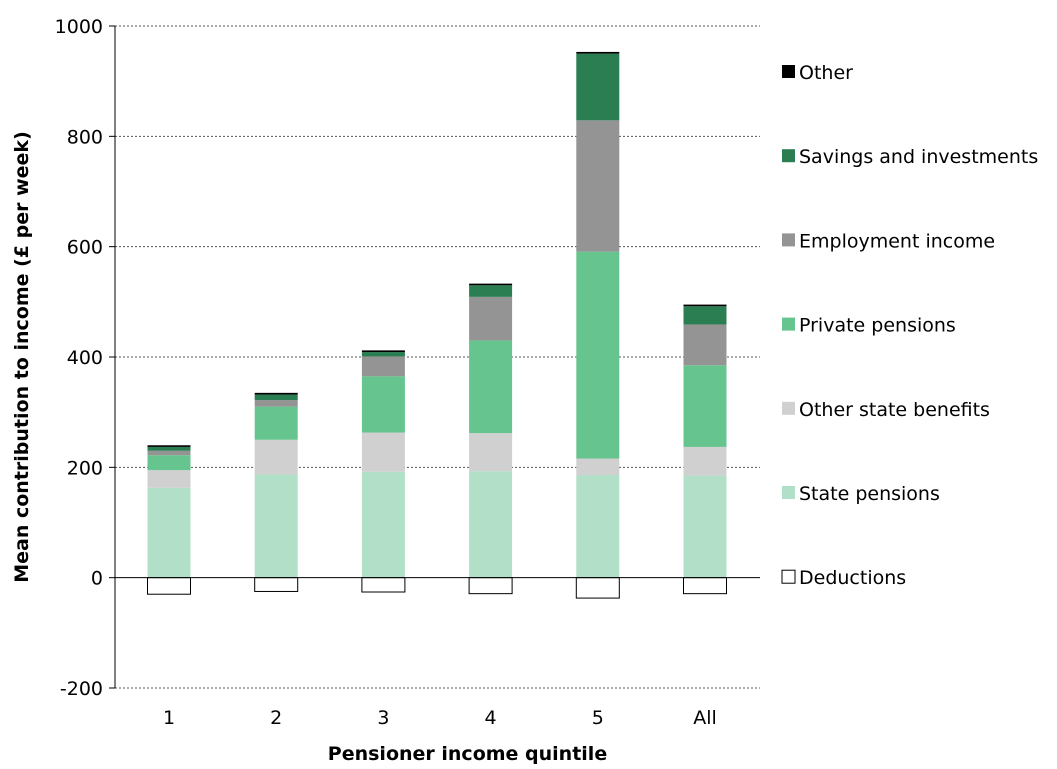  I want to click on x-tick-labels: 1 2 3 4 5 All, so click(440, 718).